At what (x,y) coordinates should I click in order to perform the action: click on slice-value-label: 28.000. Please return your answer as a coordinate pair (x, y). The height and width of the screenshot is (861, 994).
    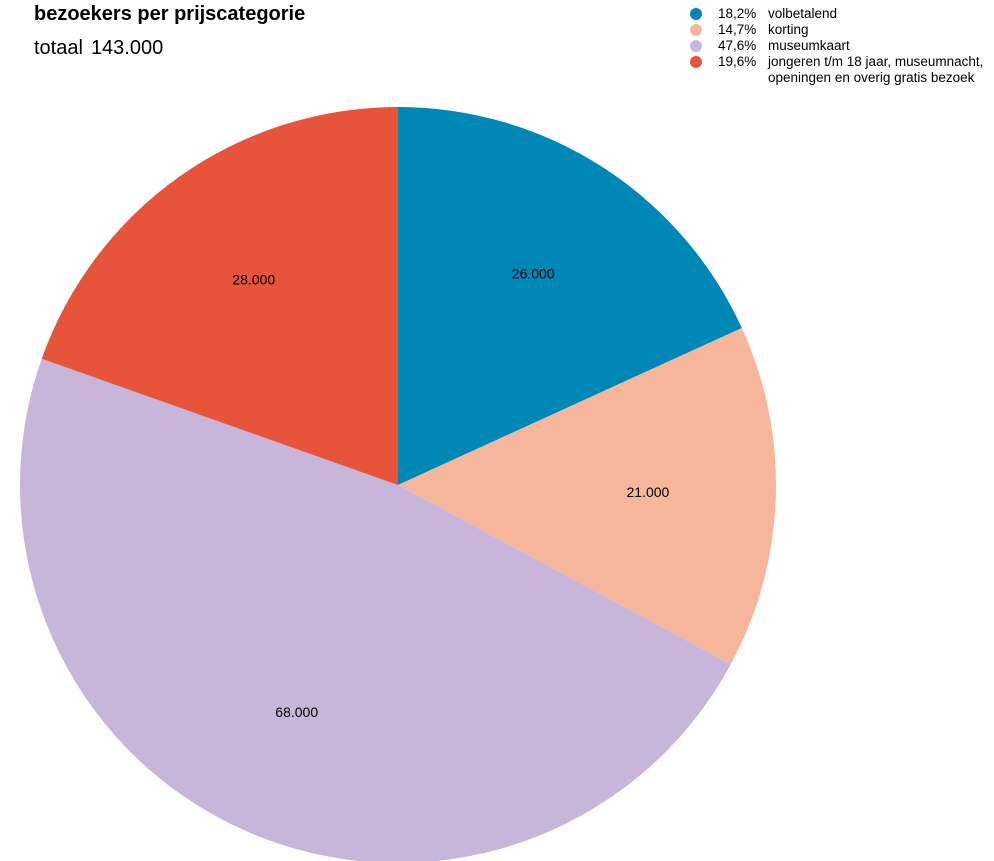
    Looking at the image, I should click on (253, 280).